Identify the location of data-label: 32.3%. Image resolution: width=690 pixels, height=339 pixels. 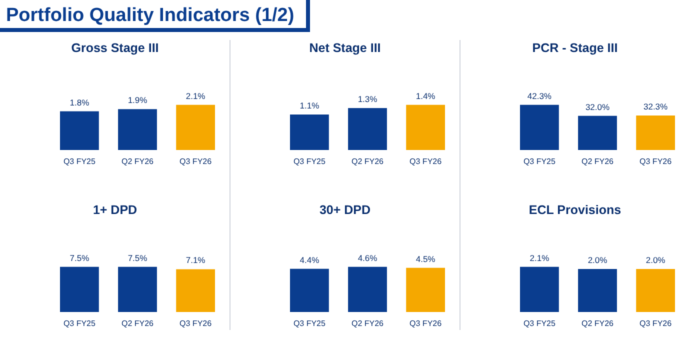
(656, 107).